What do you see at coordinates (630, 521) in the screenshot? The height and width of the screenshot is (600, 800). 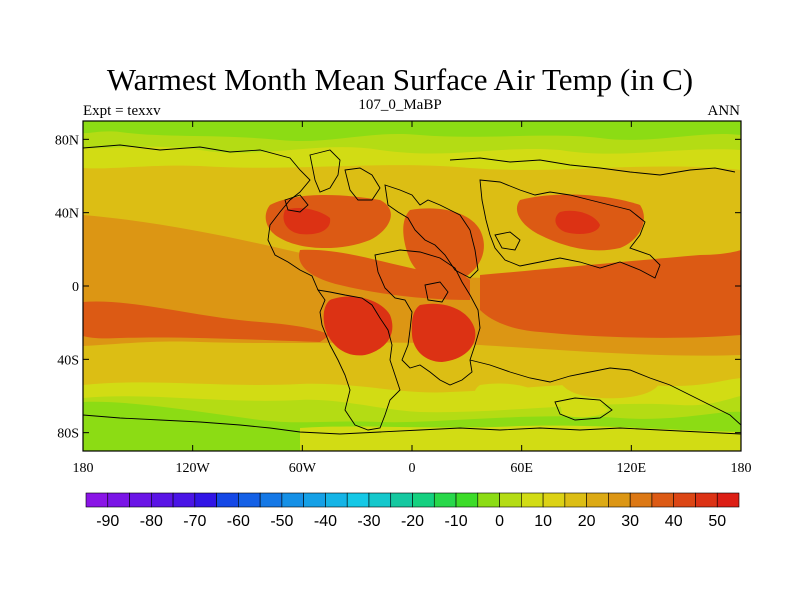 I see `colorbar-label: 30` at bounding box center [630, 521].